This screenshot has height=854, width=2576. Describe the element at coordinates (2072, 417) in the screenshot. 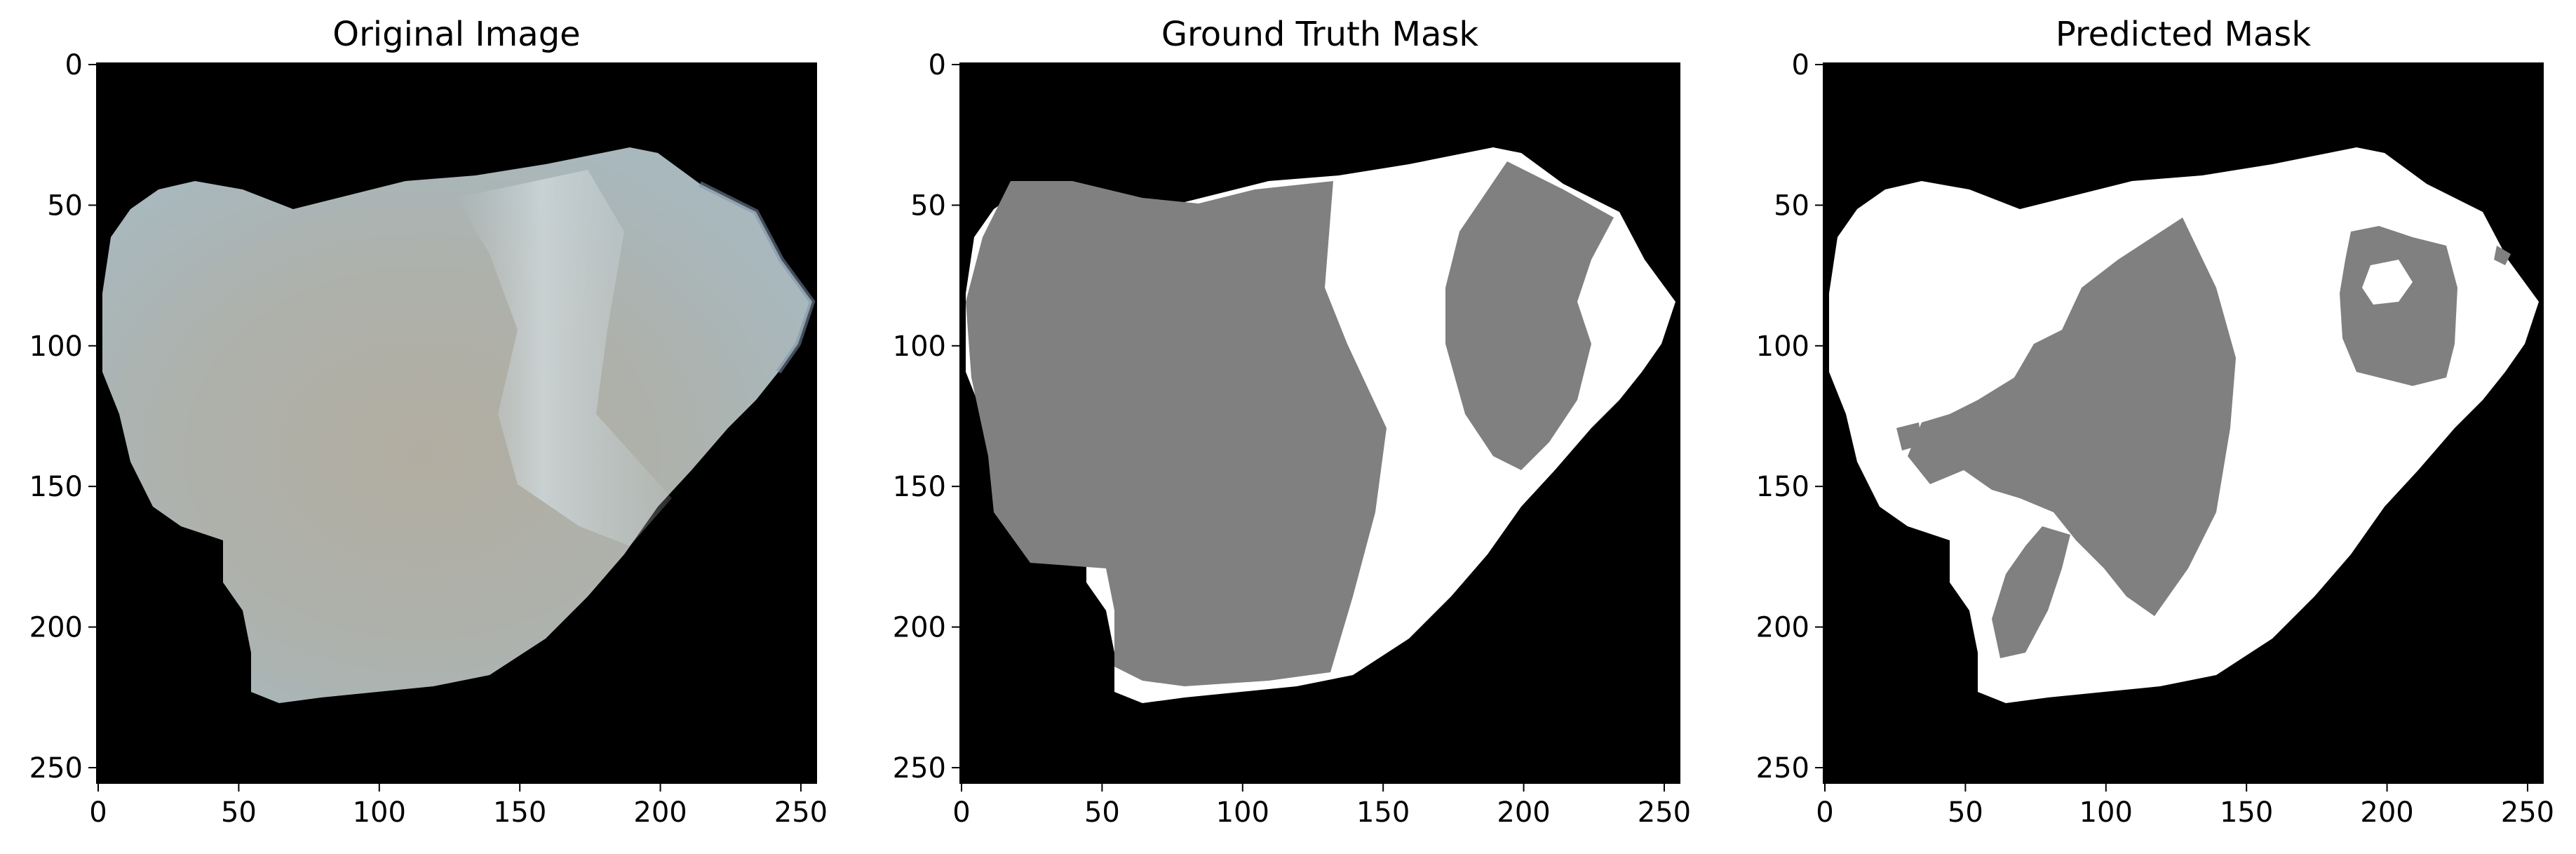

I see `mask-gray-region-center` at that location.